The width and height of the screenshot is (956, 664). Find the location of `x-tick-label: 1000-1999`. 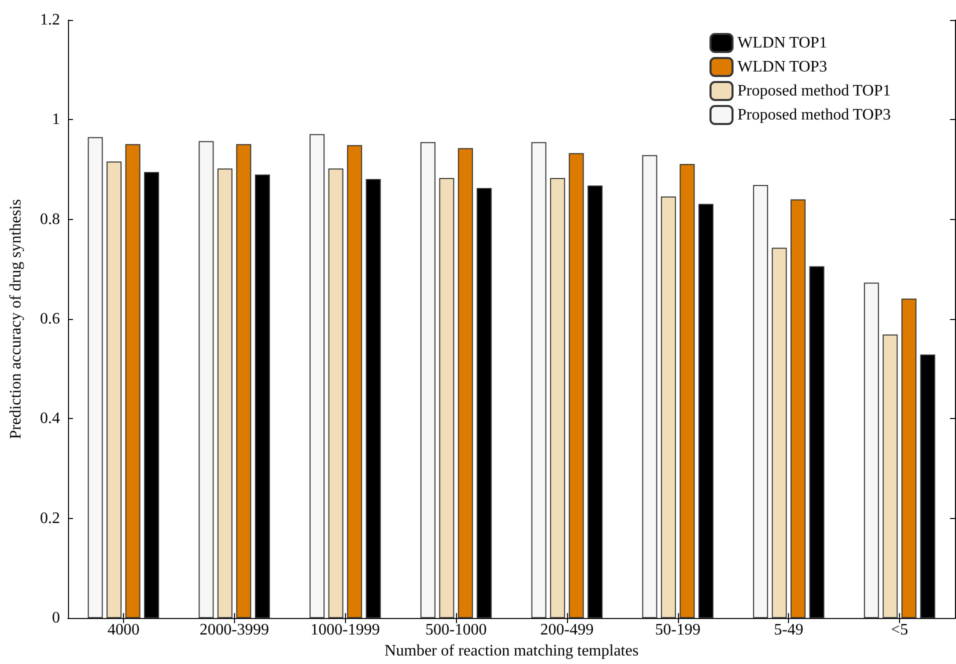

x-tick-label: 1000-1999 is located at coordinates (345, 630).